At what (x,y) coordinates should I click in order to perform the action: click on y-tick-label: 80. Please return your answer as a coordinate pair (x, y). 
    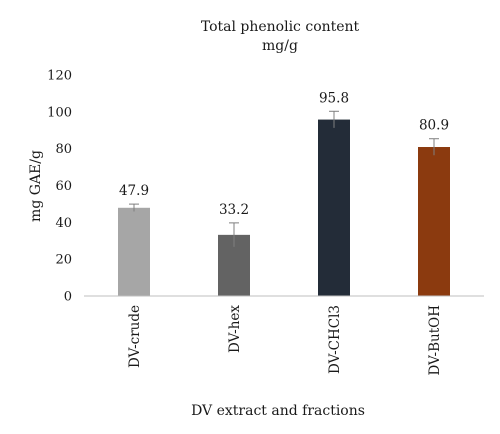
    Looking at the image, I should click on (63, 149).